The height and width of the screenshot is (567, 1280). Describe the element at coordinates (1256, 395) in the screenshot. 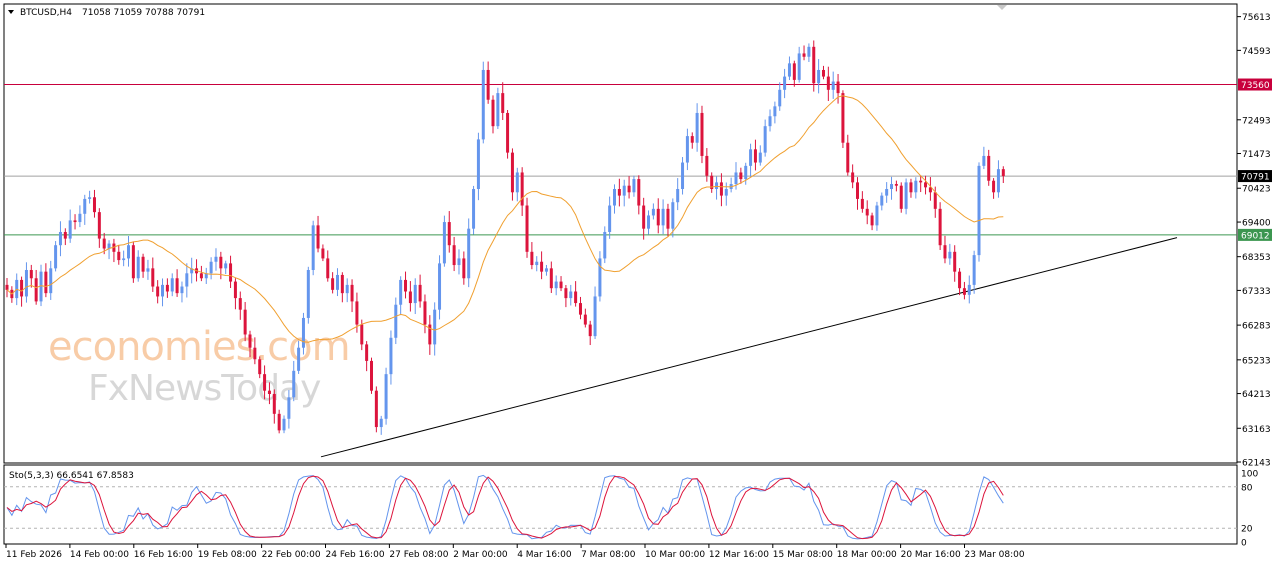

I see `price-tick-label: 64213` at that location.